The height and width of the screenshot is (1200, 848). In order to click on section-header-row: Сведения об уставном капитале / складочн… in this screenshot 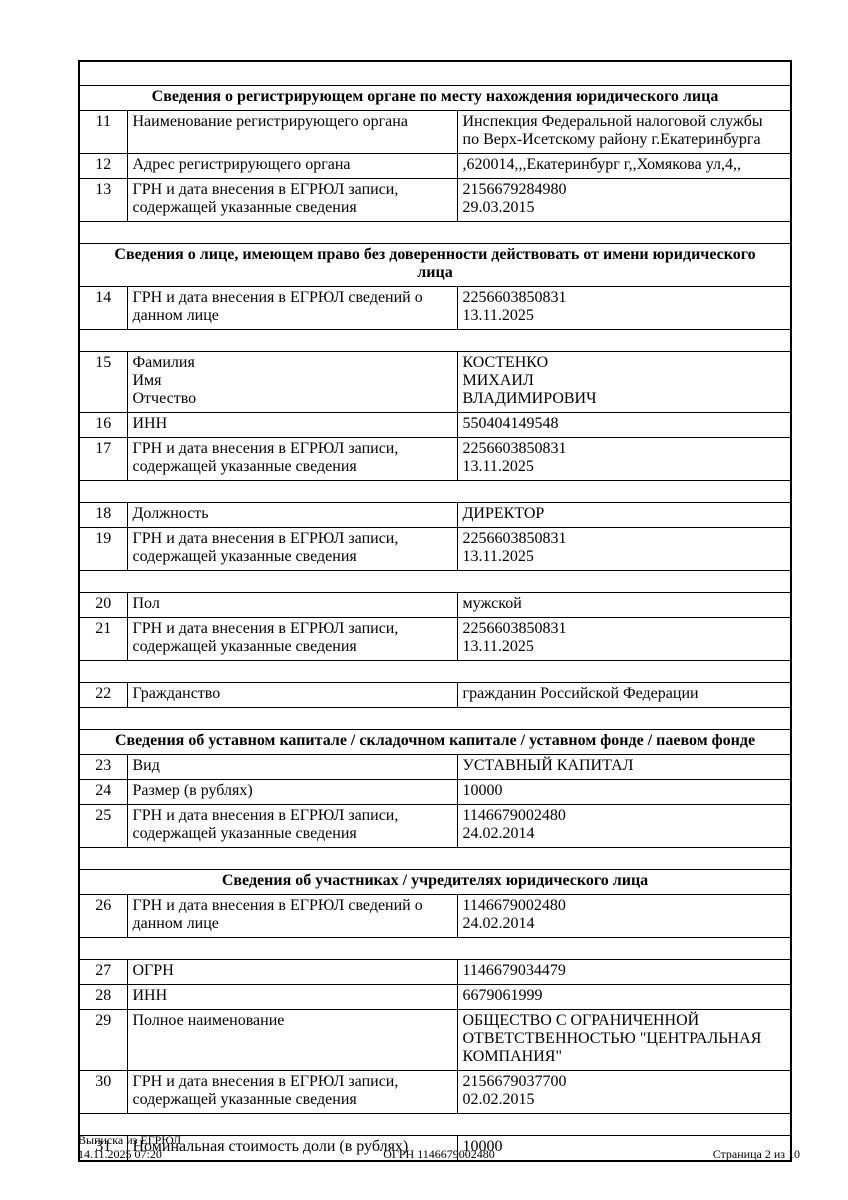, I will do `click(435, 741)`.